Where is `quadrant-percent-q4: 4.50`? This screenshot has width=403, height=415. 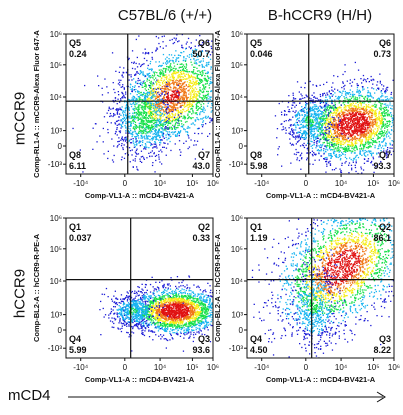
quadrant-percent-q4: 4.50 is located at coordinates (259, 350).